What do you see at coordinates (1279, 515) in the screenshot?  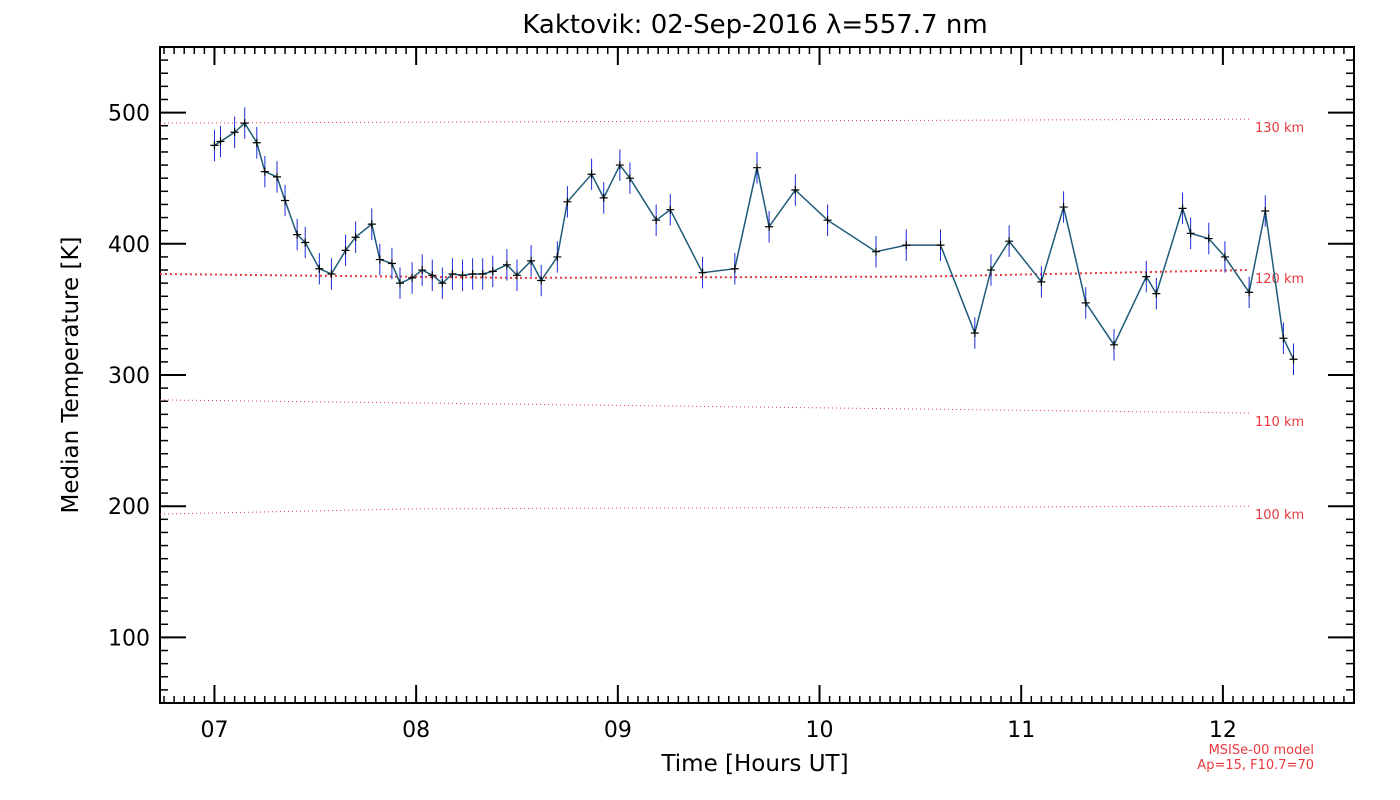 I see `model-line-label: 100 km` at bounding box center [1279, 515].